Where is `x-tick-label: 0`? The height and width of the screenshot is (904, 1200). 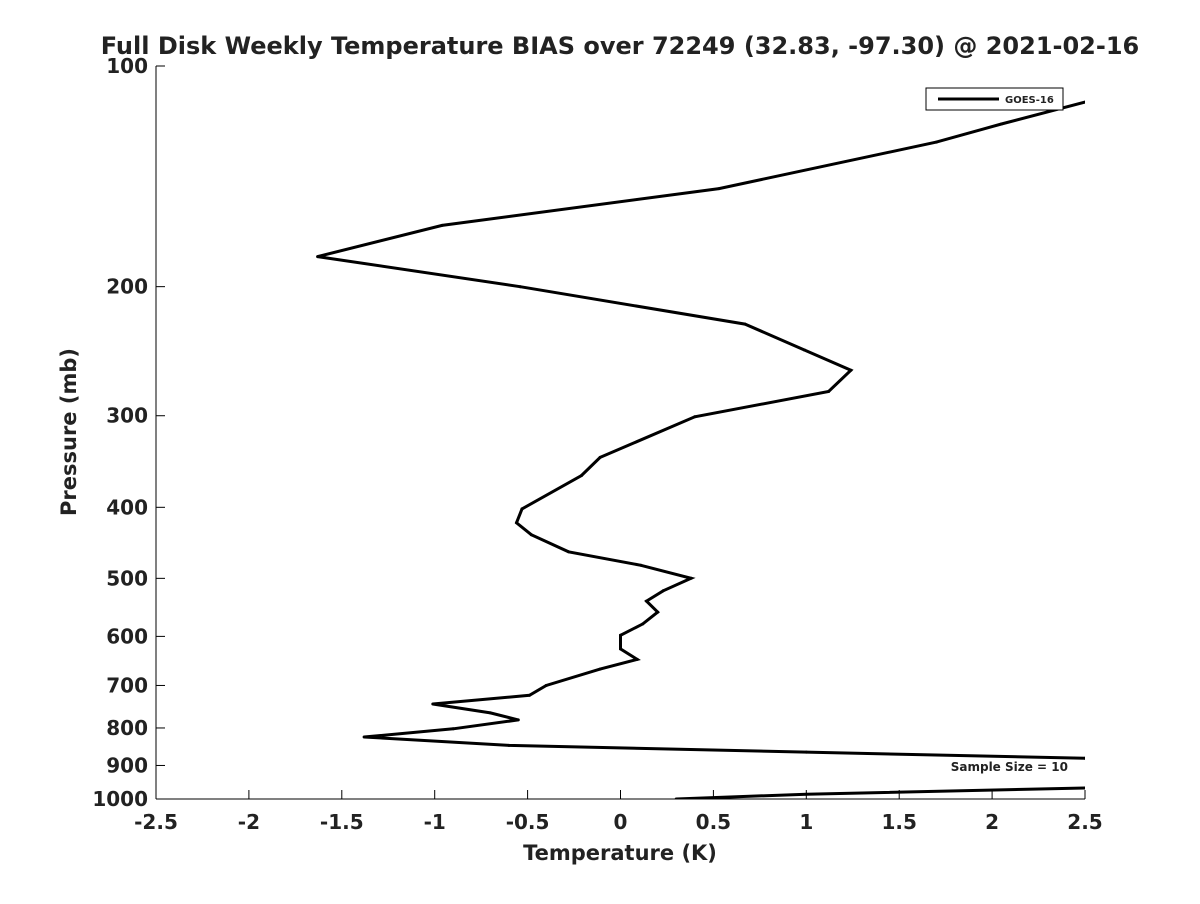
x-tick-label: 0 is located at coordinates (621, 822).